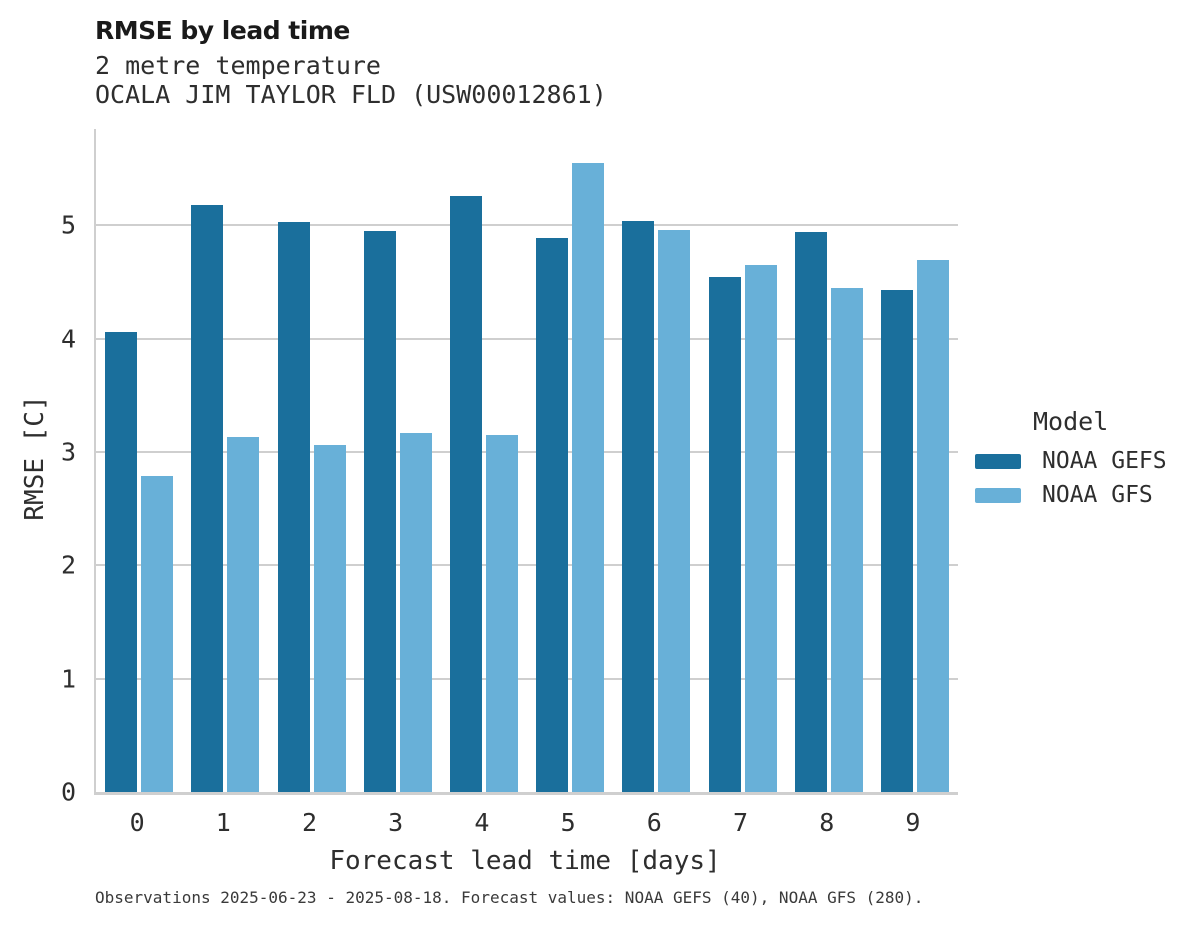 This screenshot has width=1195, height=928. What do you see at coordinates (38, 467) in the screenshot?
I see `y-axis-tick-labels: 0 1 2 3 4 5` at bounding box center [38, 467].